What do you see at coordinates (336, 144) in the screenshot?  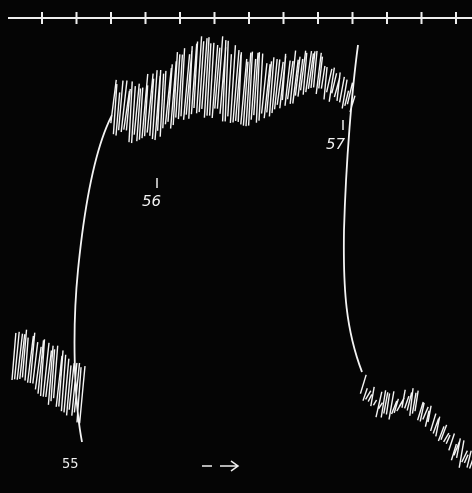 I see `marker-label: 57` at bounding box center [336, 144].